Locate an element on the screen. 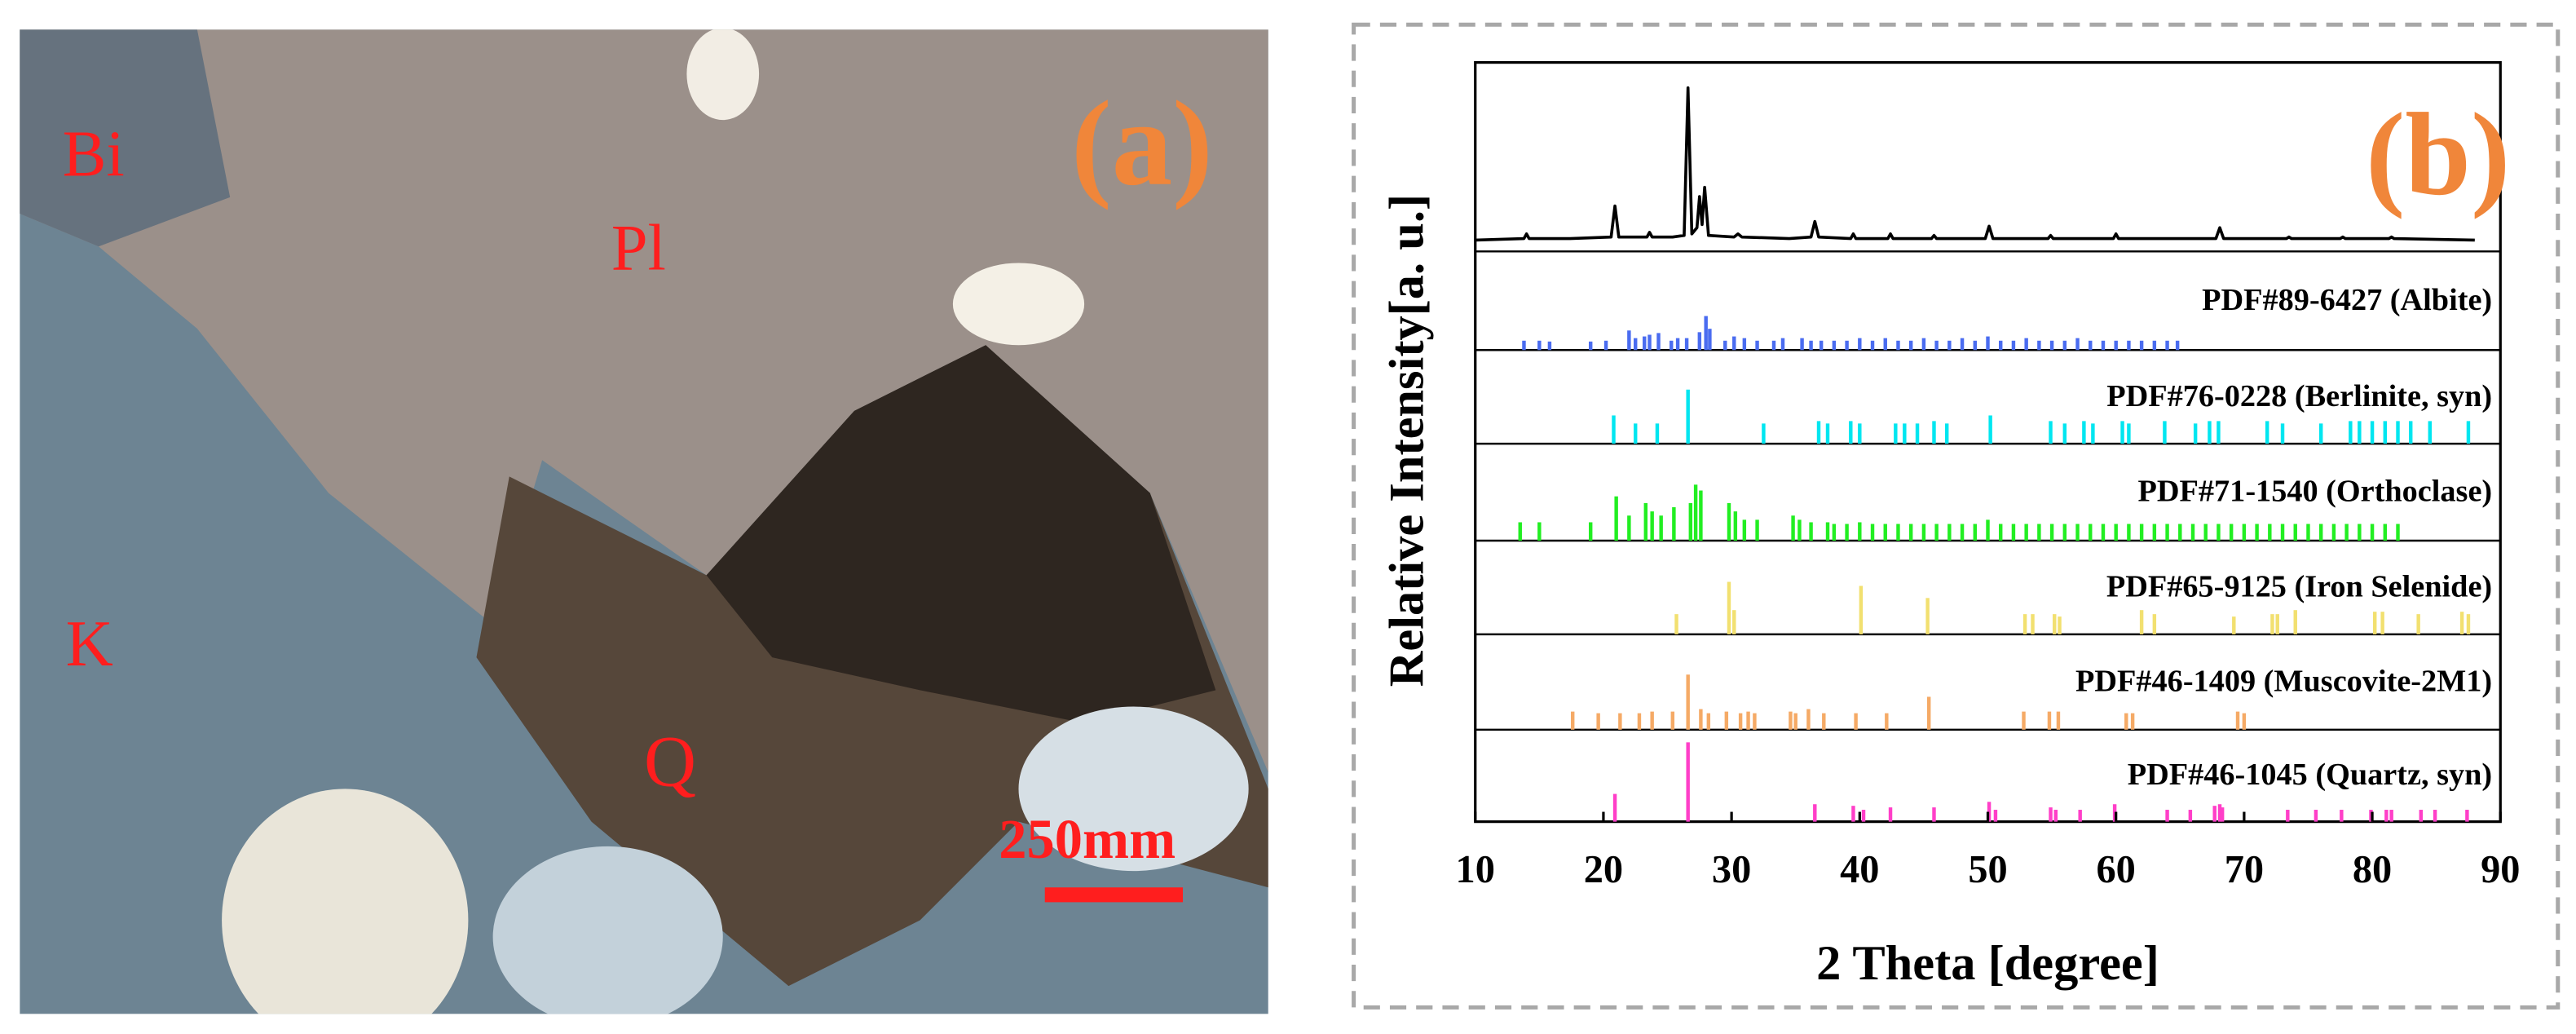  x-tick-label: 30 is located at coordinates (1731, 869).